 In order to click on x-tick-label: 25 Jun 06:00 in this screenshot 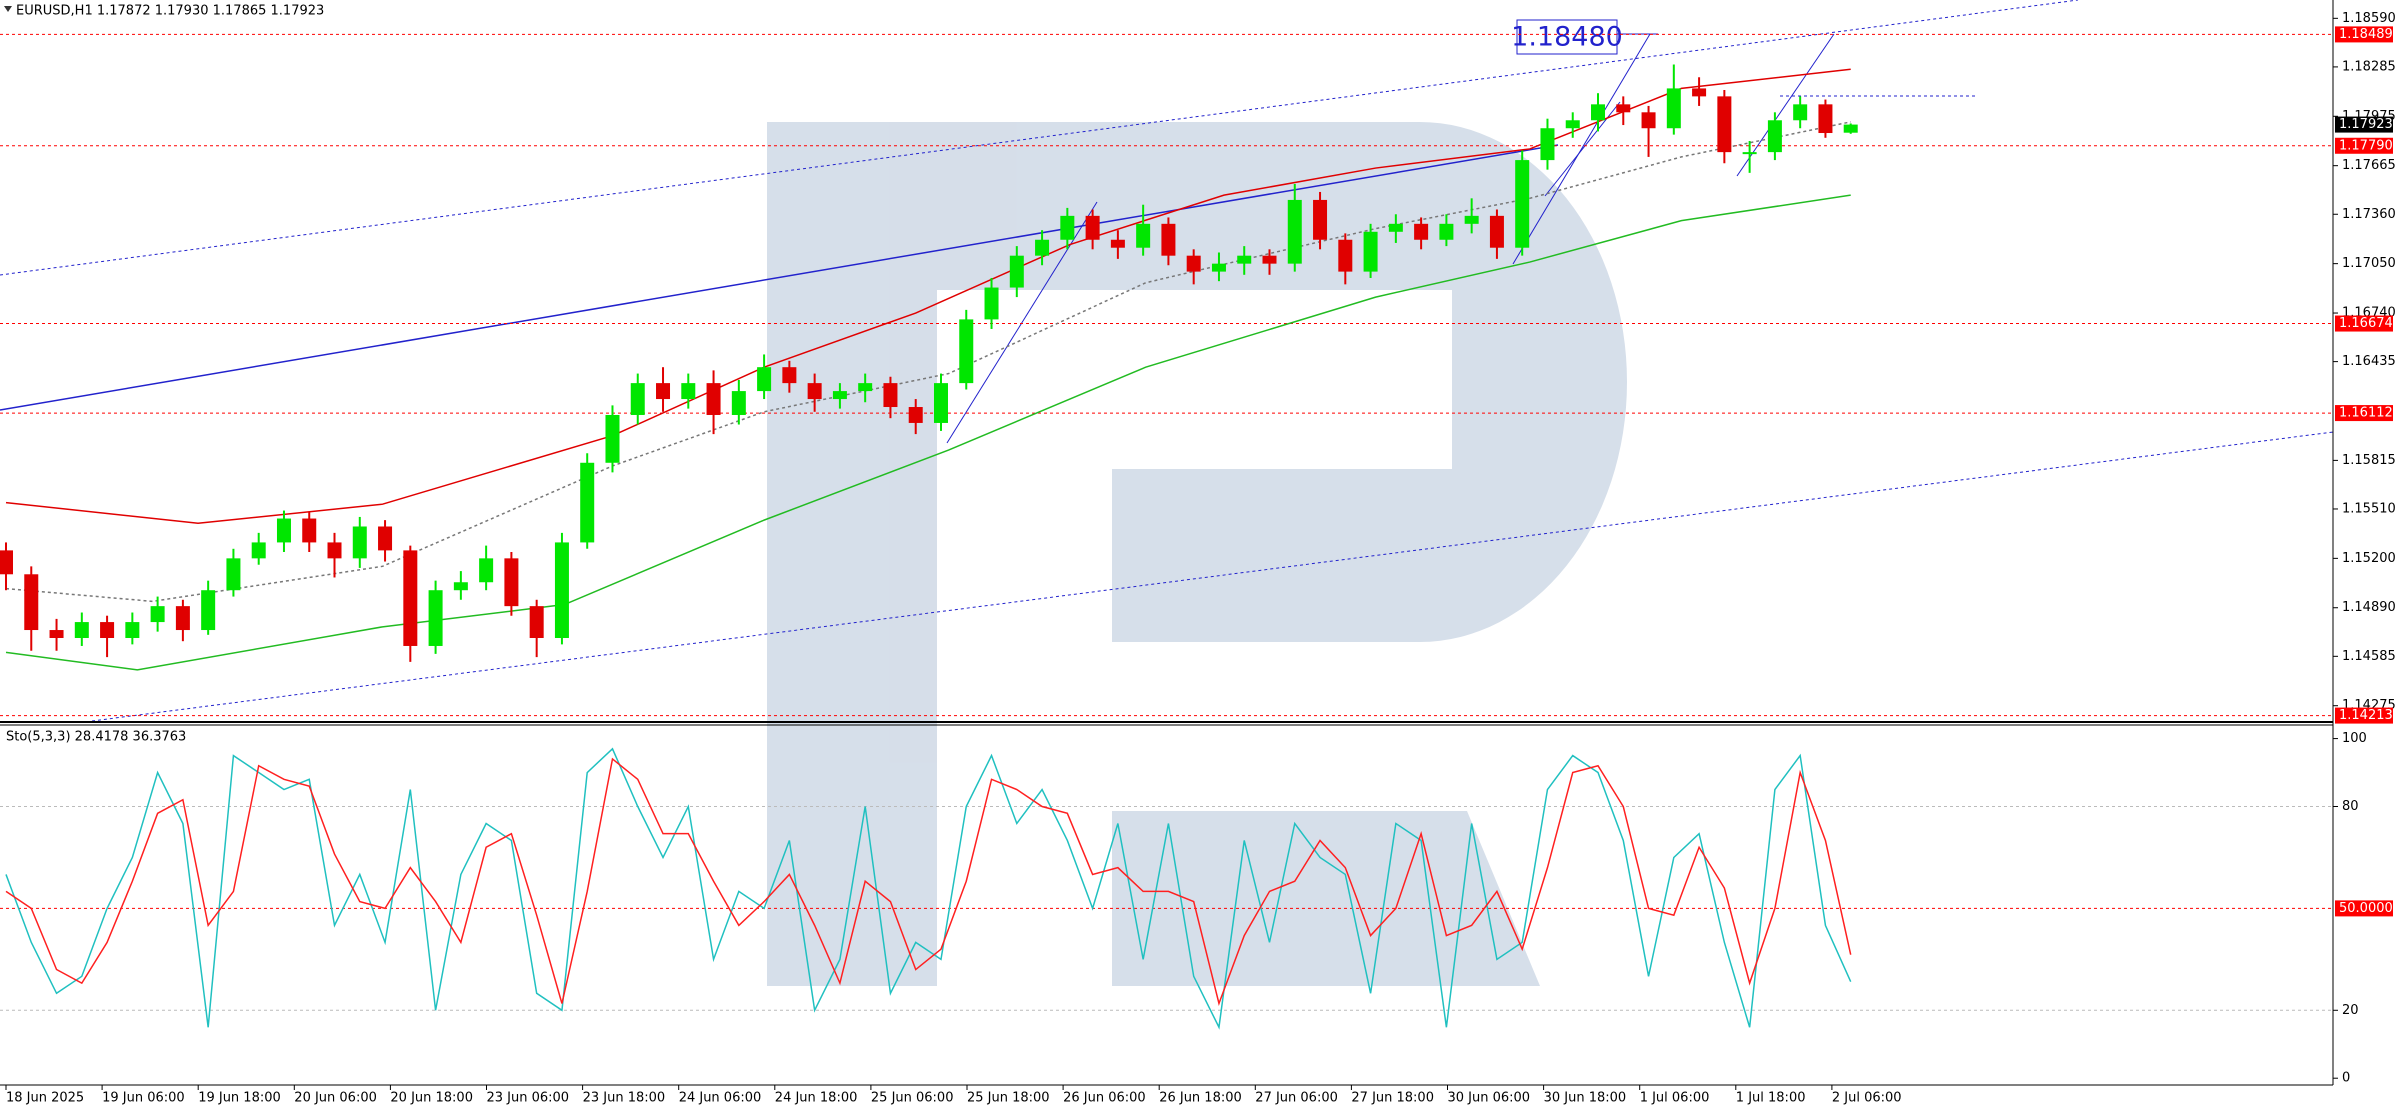, I will do `click(912, 1098)`.